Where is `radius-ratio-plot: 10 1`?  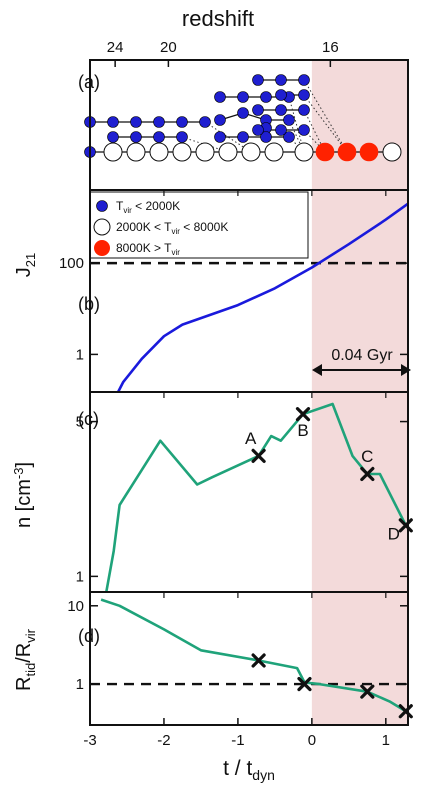 radius-ratio-plot: 10 1 is located at coordinates (240, 658).